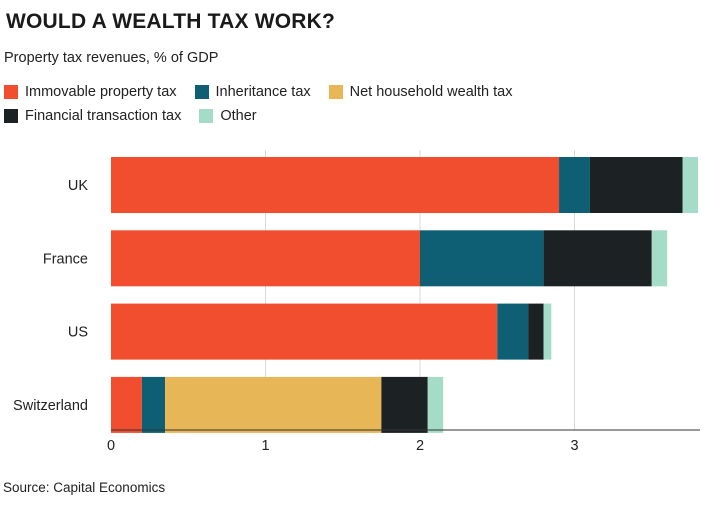 Image resolution: width=720 pixels, height=513 pixels. What do you see at coordinates (78, 333) in the screenshot?
I see `category-label-us: US` at bounding box center [78, 333].